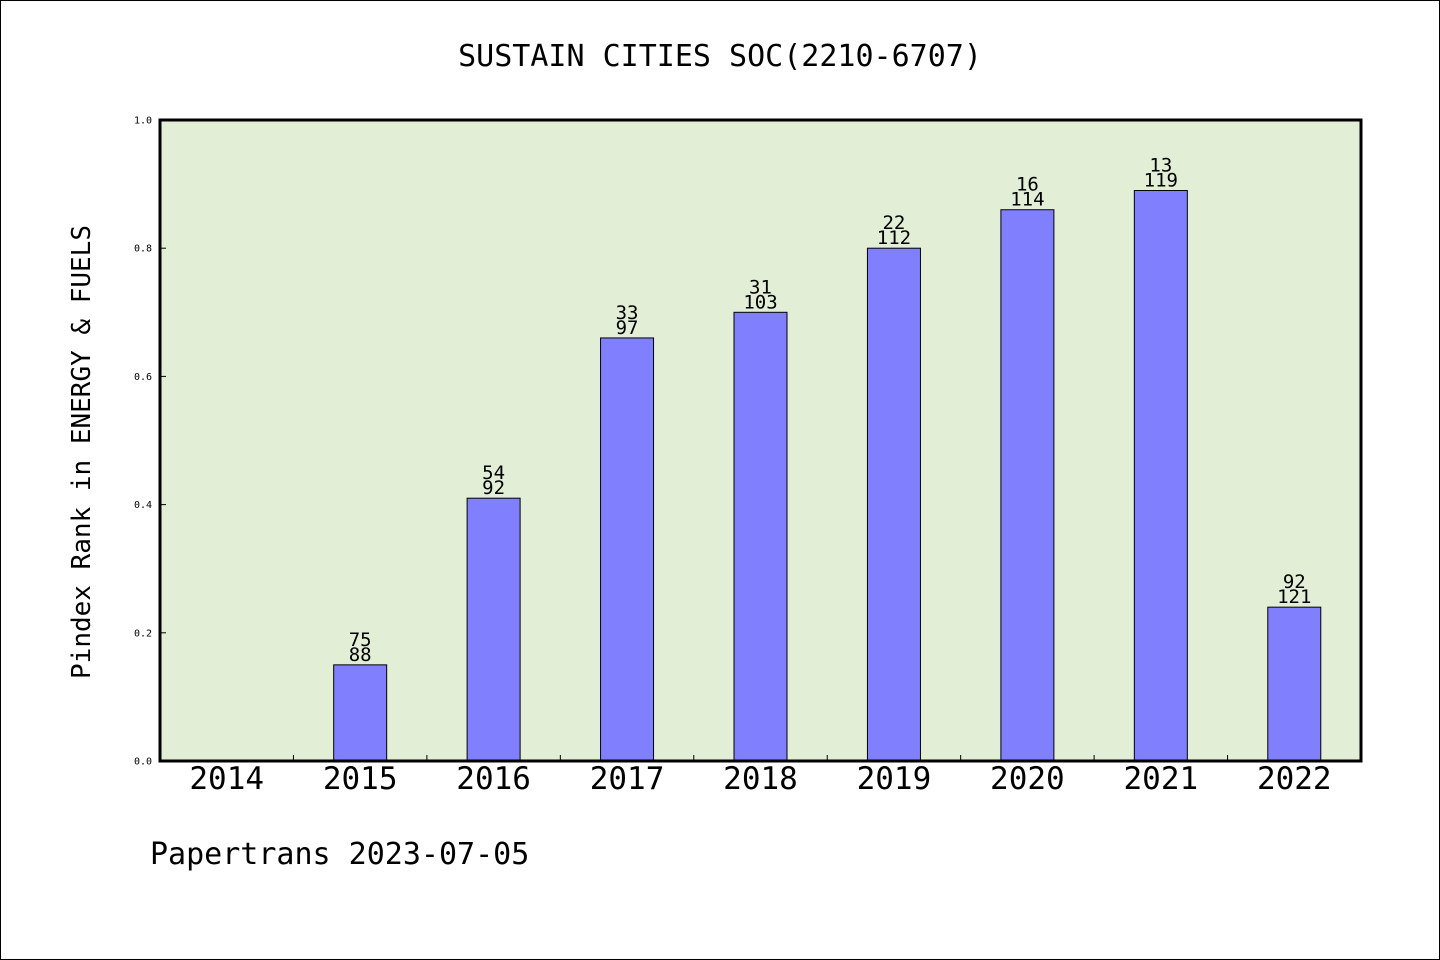 This screenshot has height=960, width=1440. What do you see at coordinates (1160, 166) in the screenshot?
I see `data-label-upper: 13` at bounding box center [1160, 166].